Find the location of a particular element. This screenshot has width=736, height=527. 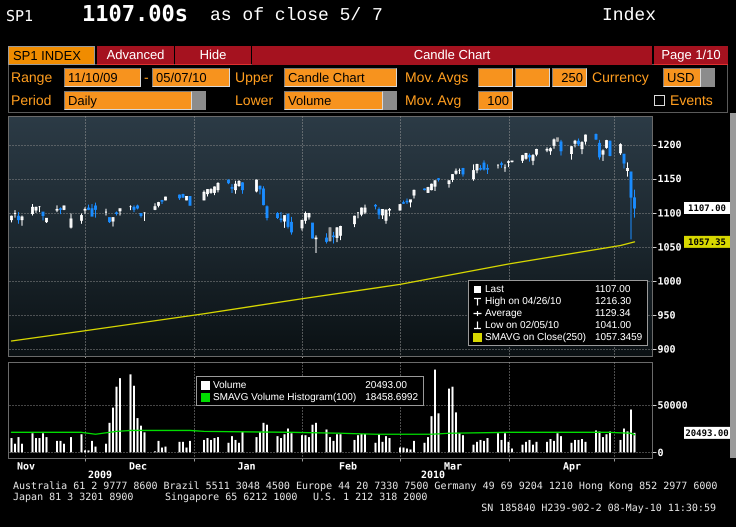

y-tick-label: 1000 is located at coordinates (670, 282).